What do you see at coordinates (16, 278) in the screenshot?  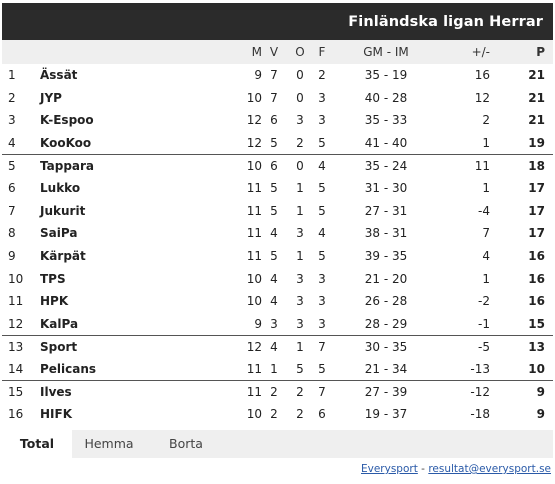 I see `position: 10` at bounding box center [16, 278].